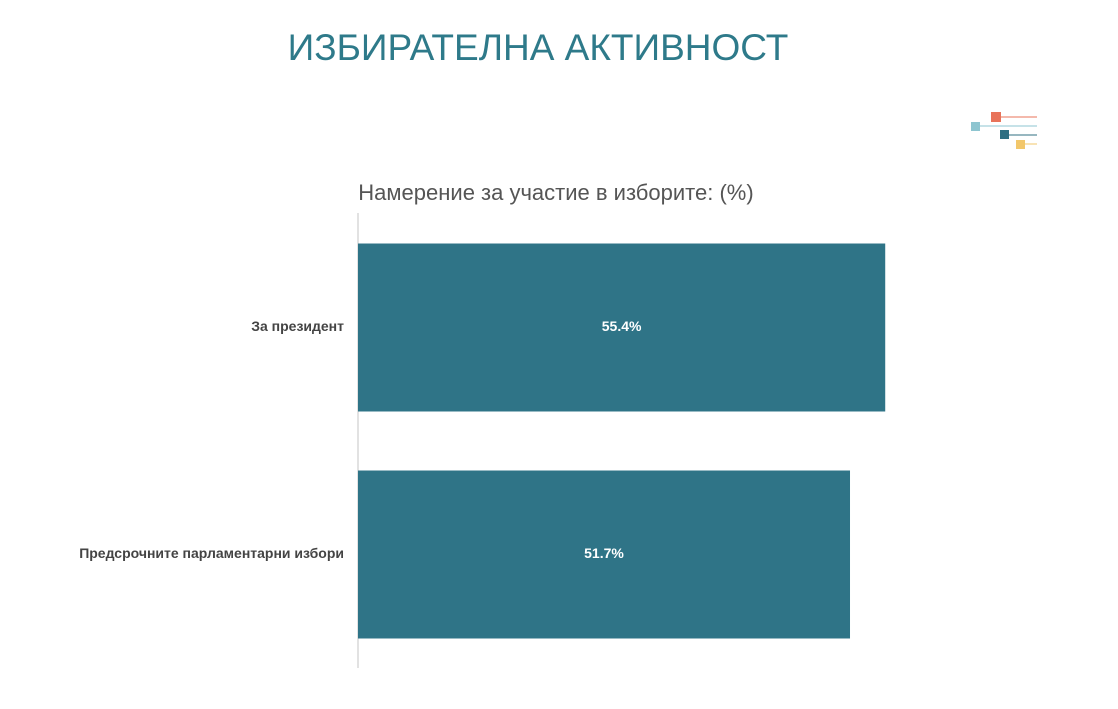 The width and height of the screenshot is (1118, 709). Describe the element at coordinates (297, 326) in the screenshot. I see `category-label: За президент` at that location.